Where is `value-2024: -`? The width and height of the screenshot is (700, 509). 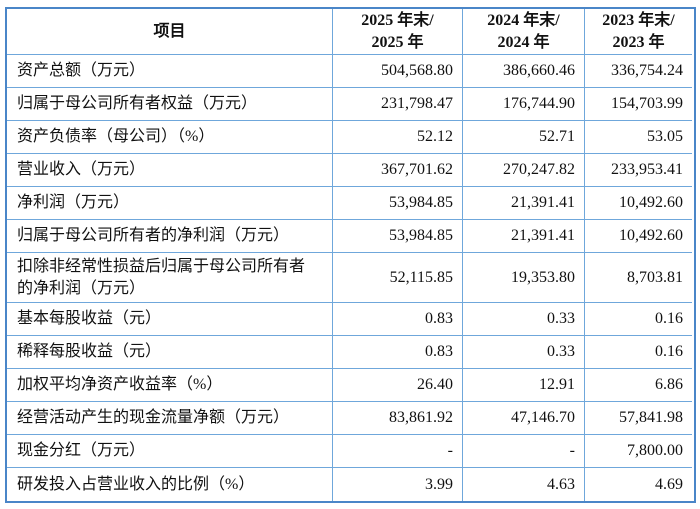 value-2024: - is located at coordinates (524, 451).